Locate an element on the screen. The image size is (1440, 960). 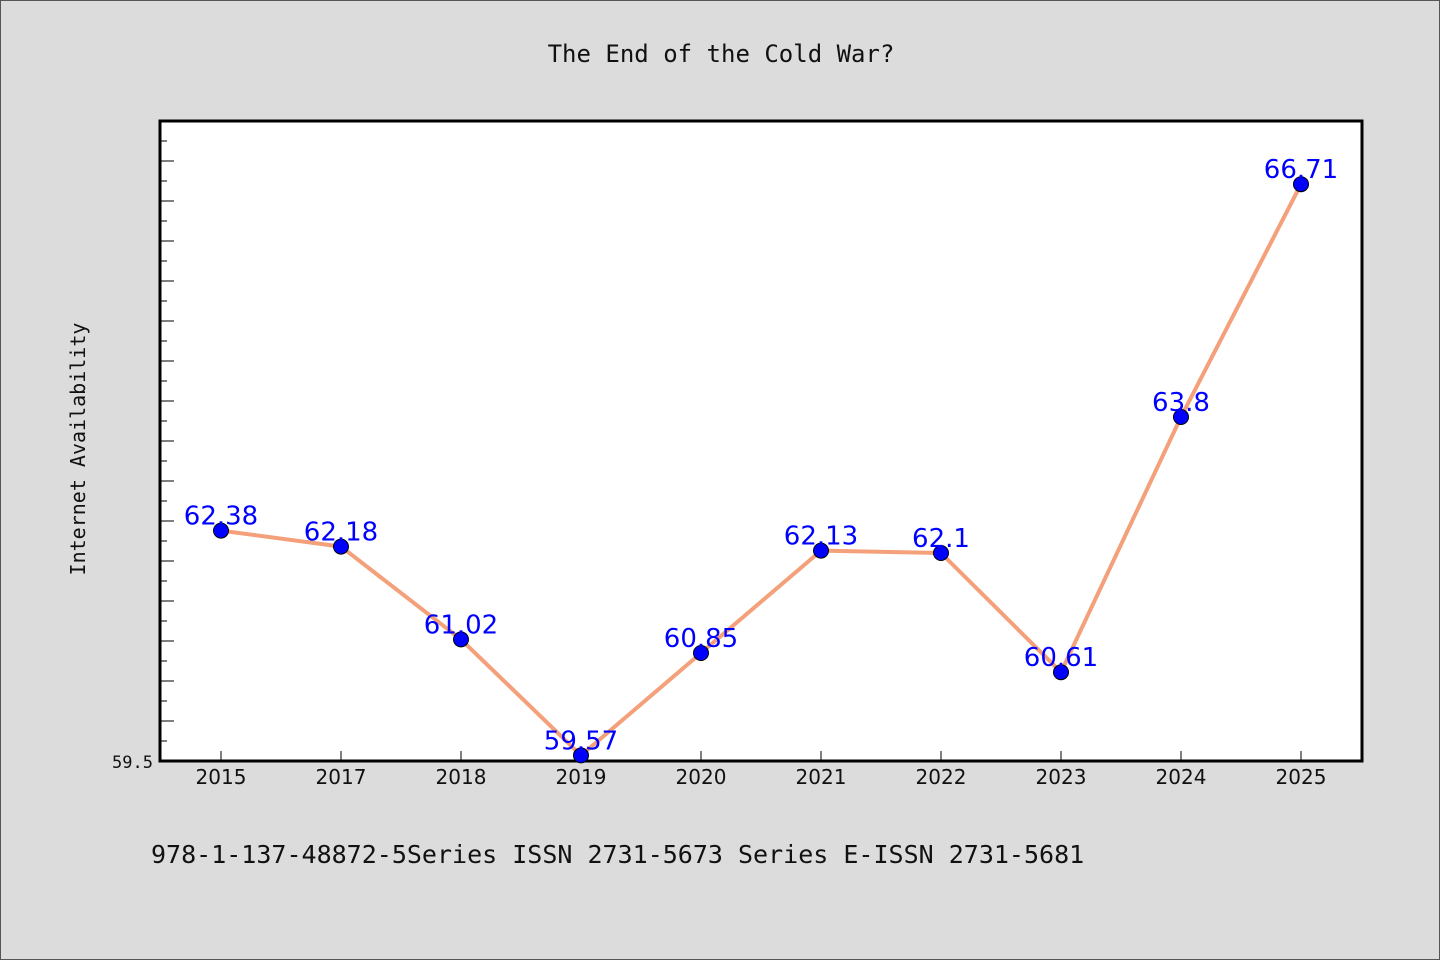
x-tick-label: 2022 is located at coordinates (941, 777).